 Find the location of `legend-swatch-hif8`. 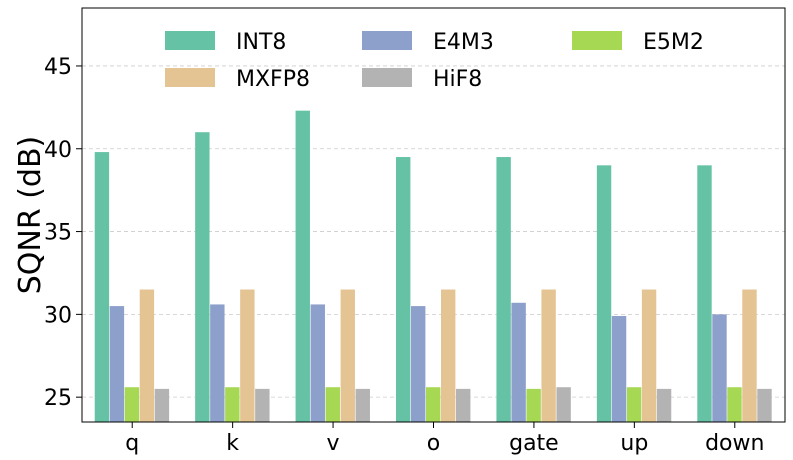

legend-swatch-hif8 is located at coordinates (387, 77).